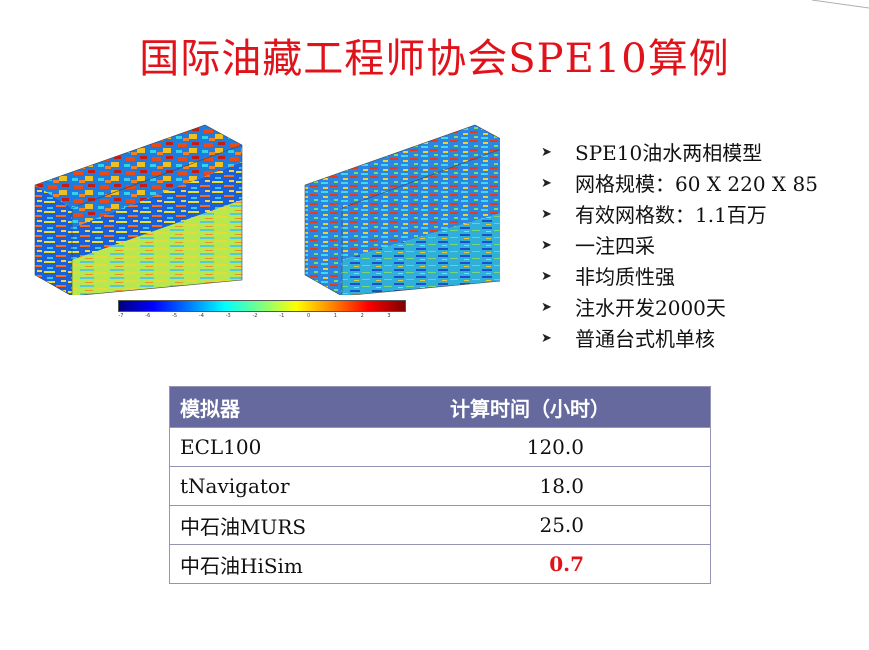  I want to click on colorbar-tick-label: 0, so click(309, 316).